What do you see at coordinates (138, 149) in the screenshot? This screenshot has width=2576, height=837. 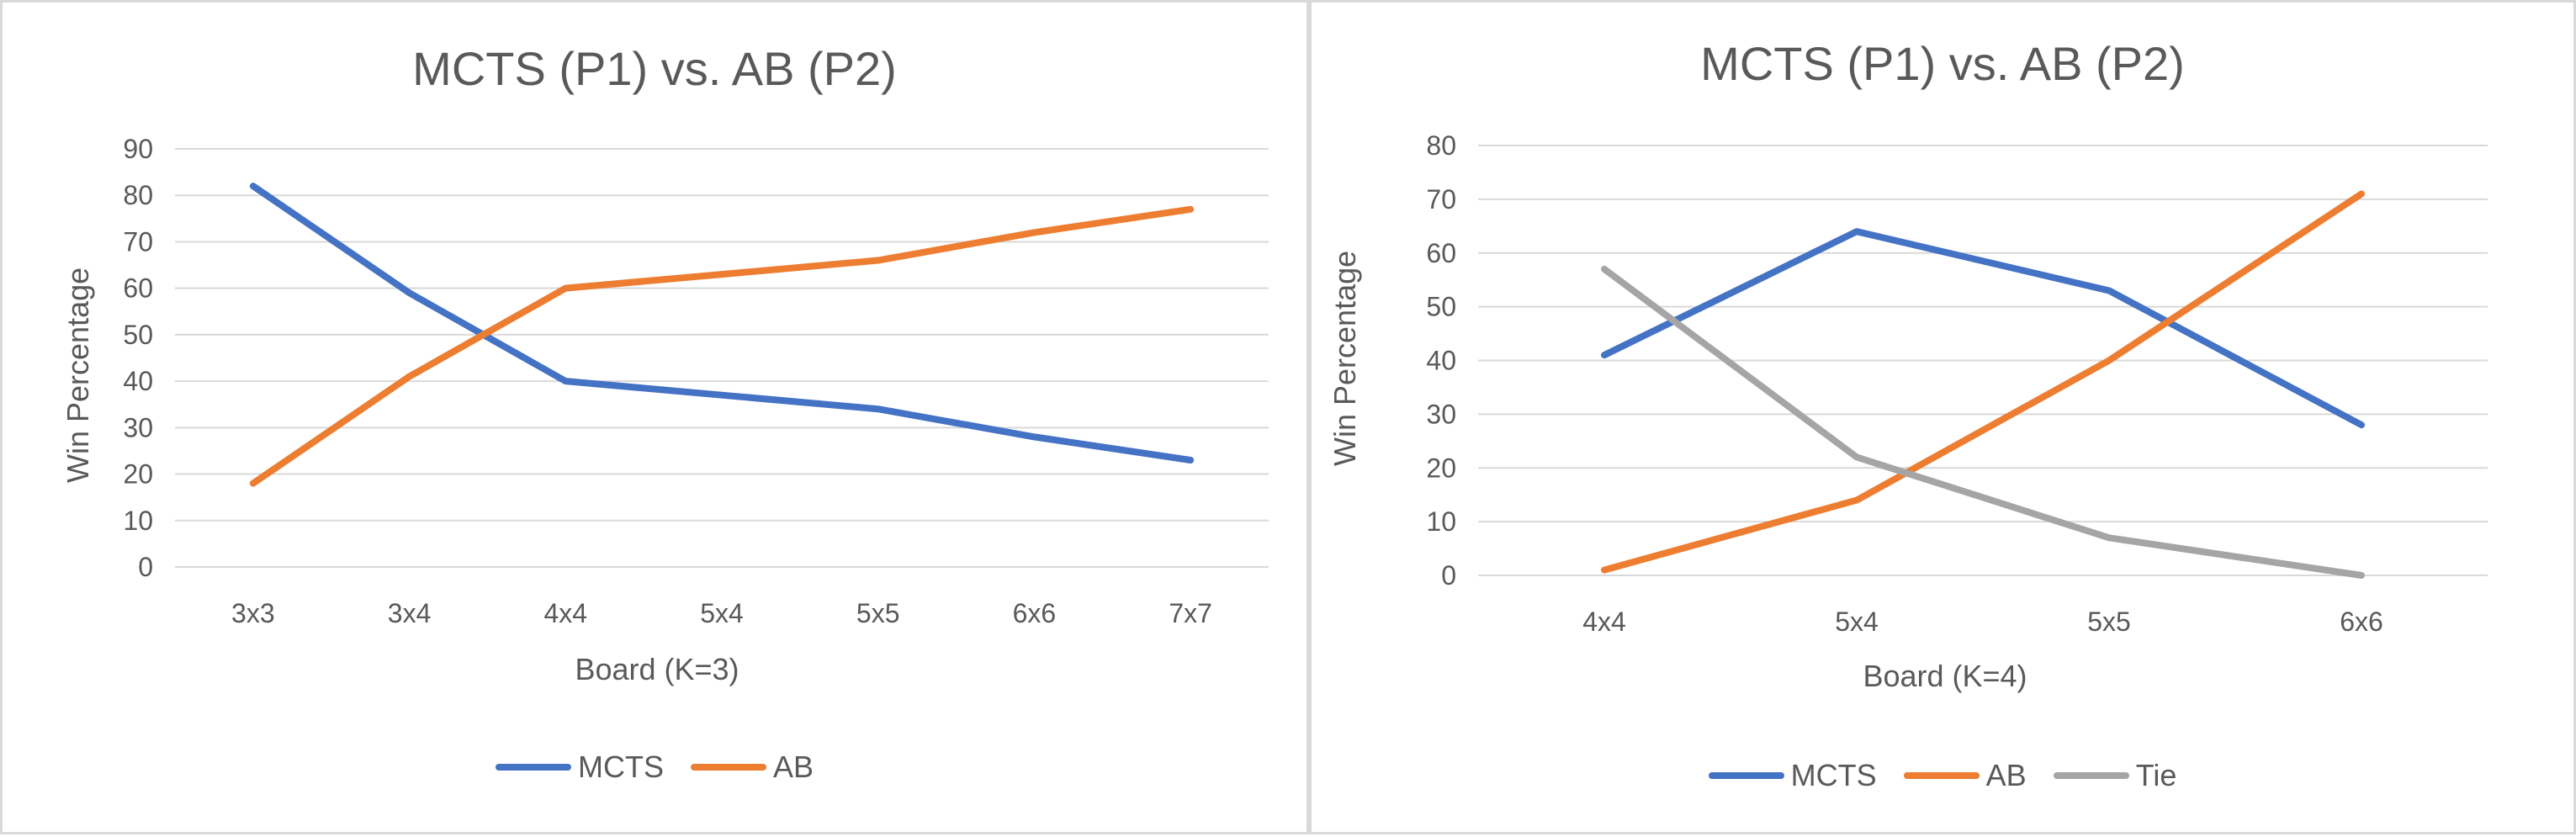 I see `y-tick-label: 90` at bounding box center [138, 149].